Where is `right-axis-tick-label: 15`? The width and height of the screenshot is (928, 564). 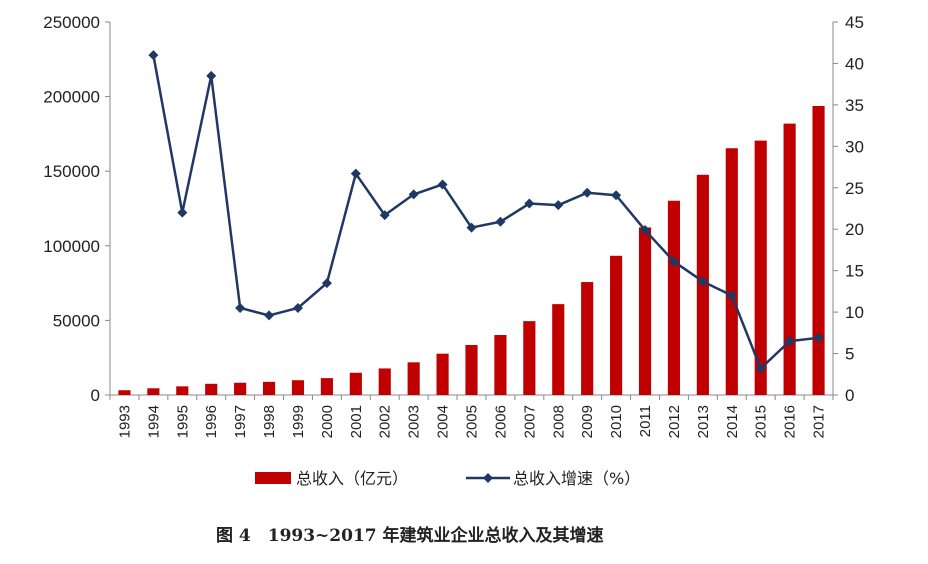
right-axis-tick-label: 15 is located at coordinates (854, 271).